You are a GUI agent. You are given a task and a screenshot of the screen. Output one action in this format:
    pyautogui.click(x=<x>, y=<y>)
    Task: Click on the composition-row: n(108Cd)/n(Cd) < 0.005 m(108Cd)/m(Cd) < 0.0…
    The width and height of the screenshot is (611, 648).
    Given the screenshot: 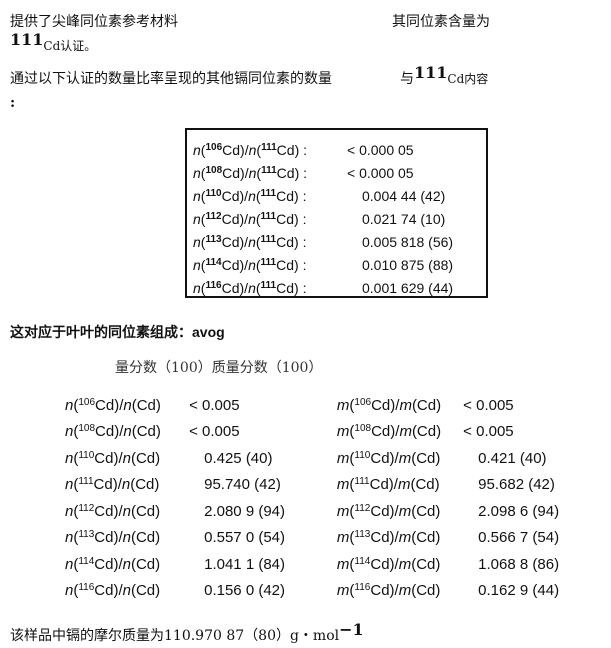 What is the action you would take?
    pyautogui.click(x=338, y=432)
    